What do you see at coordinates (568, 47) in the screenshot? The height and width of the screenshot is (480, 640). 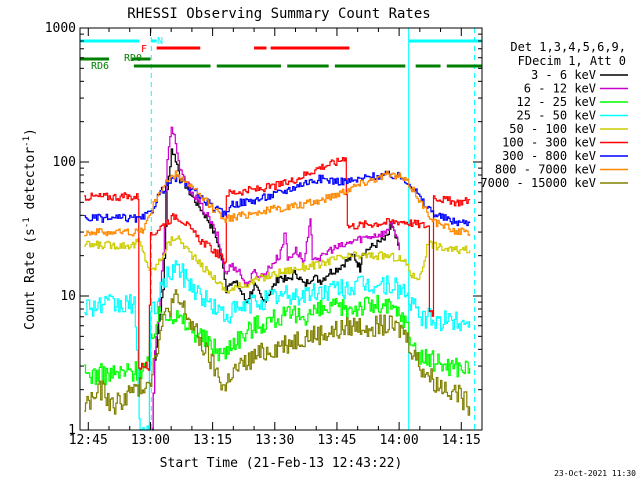 I see `legend-header-line-1: Det 1,3,4,5,6,9,` at bounding box center [568, 47].